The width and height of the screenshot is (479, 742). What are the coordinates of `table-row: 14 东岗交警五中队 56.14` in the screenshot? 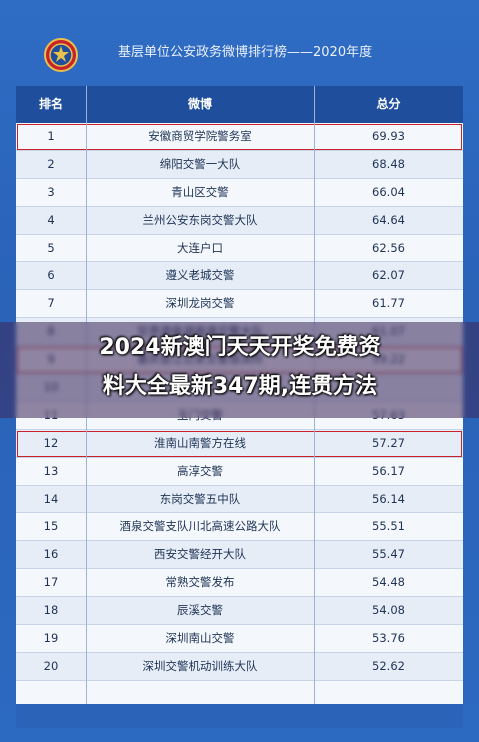 It's located at (239, 499).